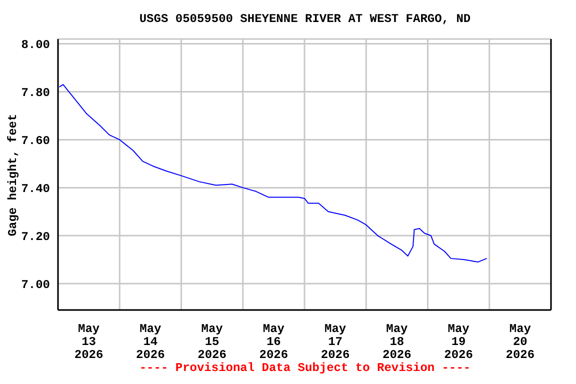 This screenshot has height=384, width=576. Describe the element at coordinates (335, 342) in the screenshot. I see `x-tick-label: May 17 2026` at that location.